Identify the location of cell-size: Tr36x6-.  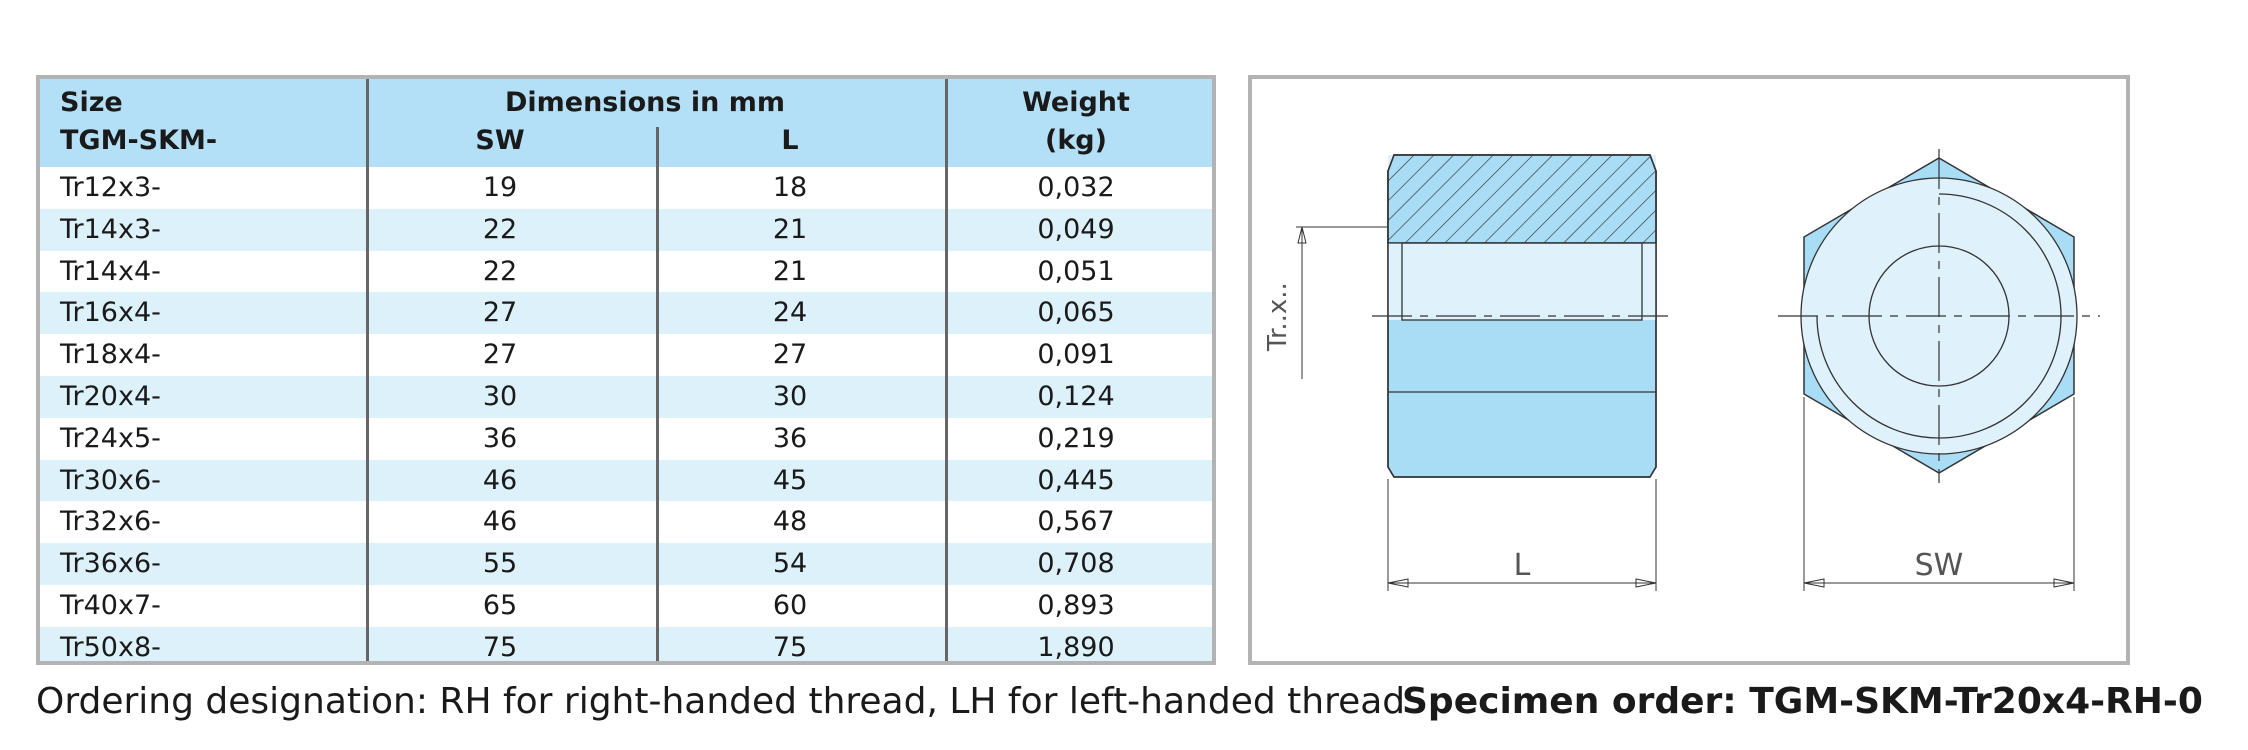
(110, 564).